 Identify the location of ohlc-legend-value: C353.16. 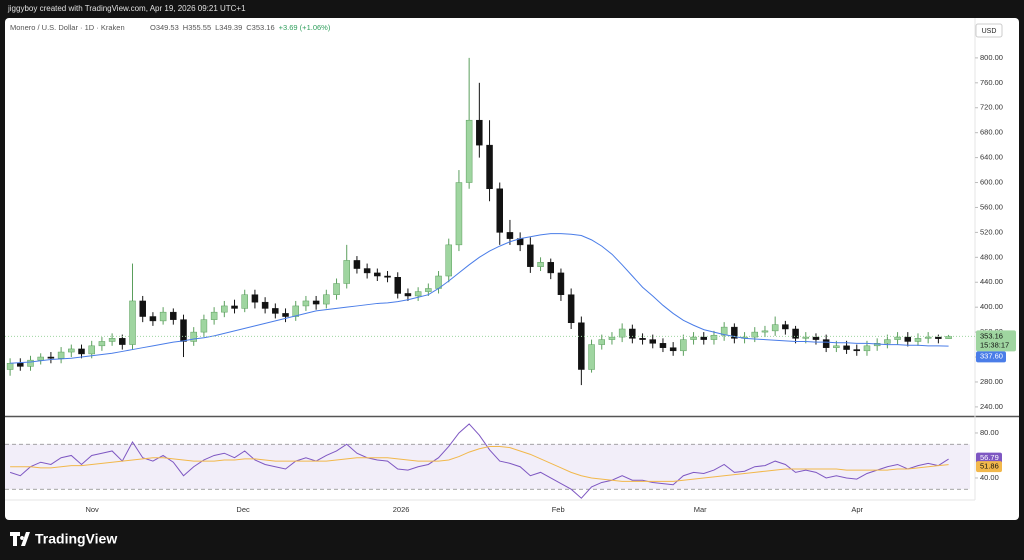
(260, 27).